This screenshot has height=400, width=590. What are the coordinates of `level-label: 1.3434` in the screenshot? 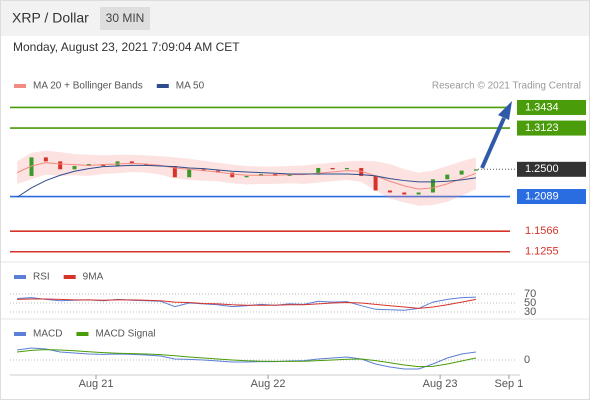 It's located at (542, 107).